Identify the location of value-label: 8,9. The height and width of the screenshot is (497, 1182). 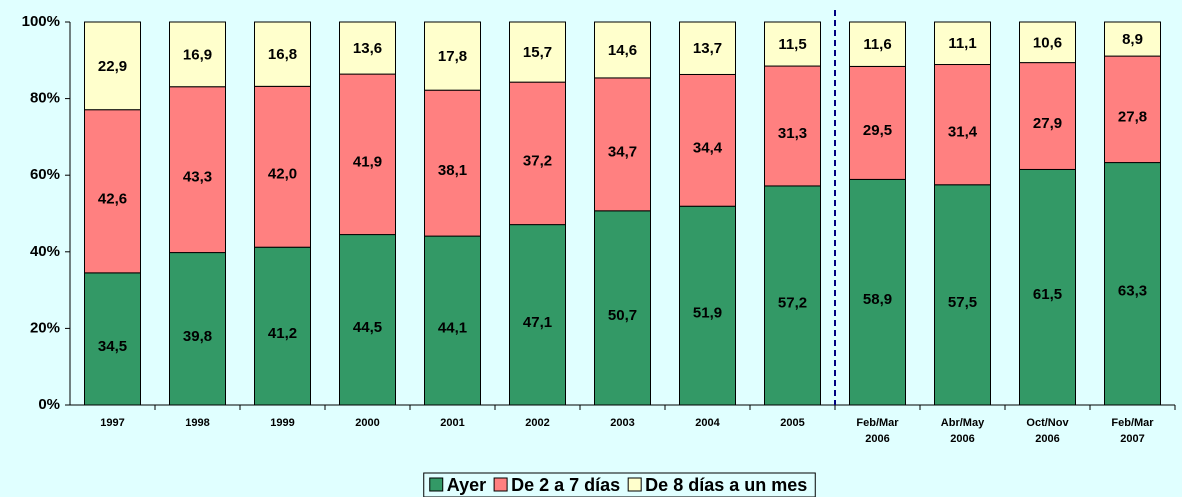
(1132, 39).